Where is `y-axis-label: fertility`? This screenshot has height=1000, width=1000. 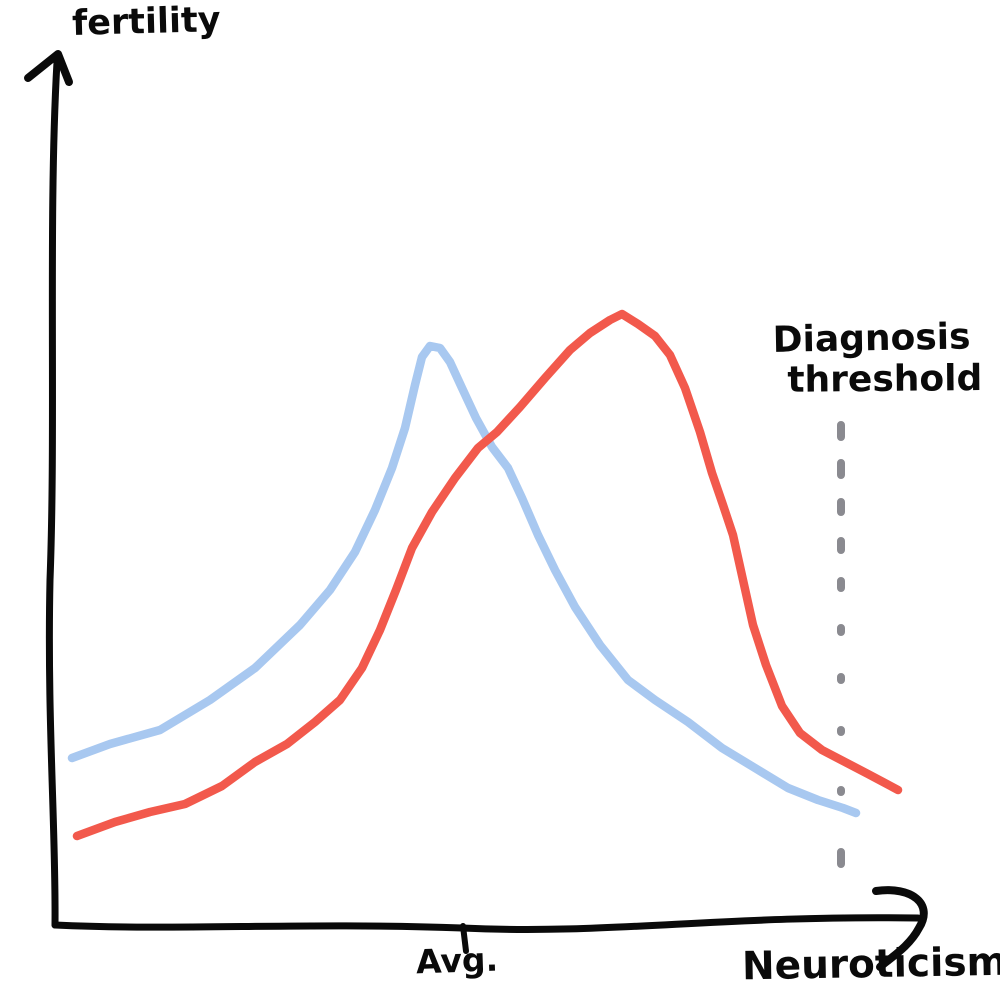
y-axis-label: fertility is located at coordinates (146, 22).